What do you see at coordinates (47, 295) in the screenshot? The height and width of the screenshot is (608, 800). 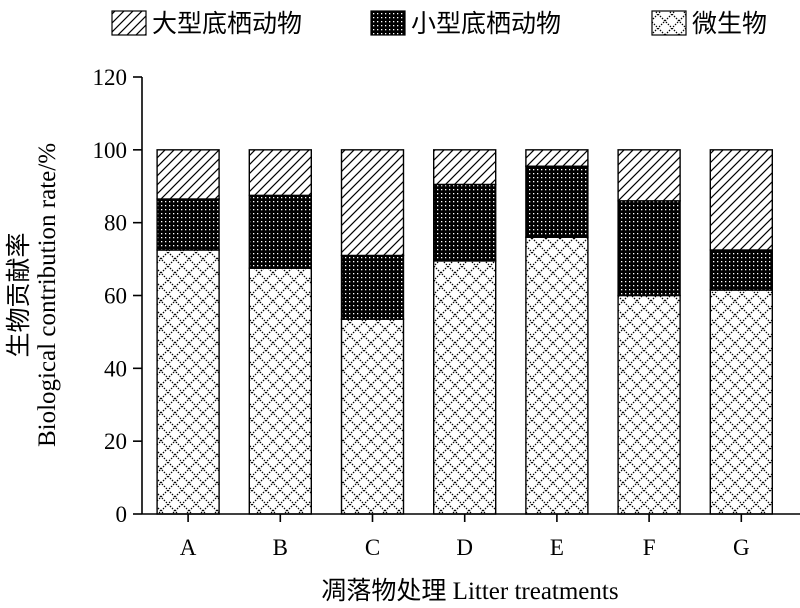 I see `y-axis-title-en: Biological contribution rate/%` at bounding box center [47, 295].